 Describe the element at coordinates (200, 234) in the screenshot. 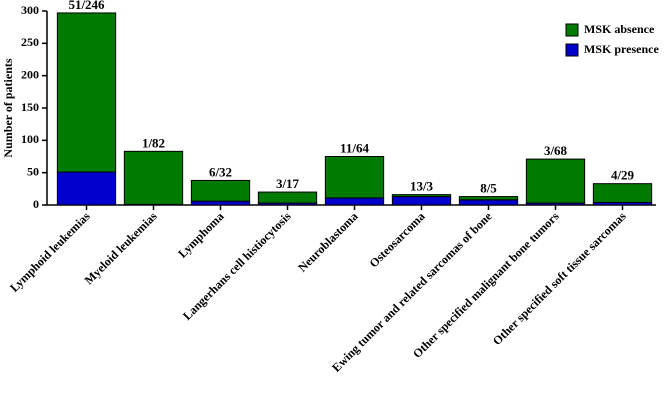

I see `x-tick-label: Lymphoma` at that location.